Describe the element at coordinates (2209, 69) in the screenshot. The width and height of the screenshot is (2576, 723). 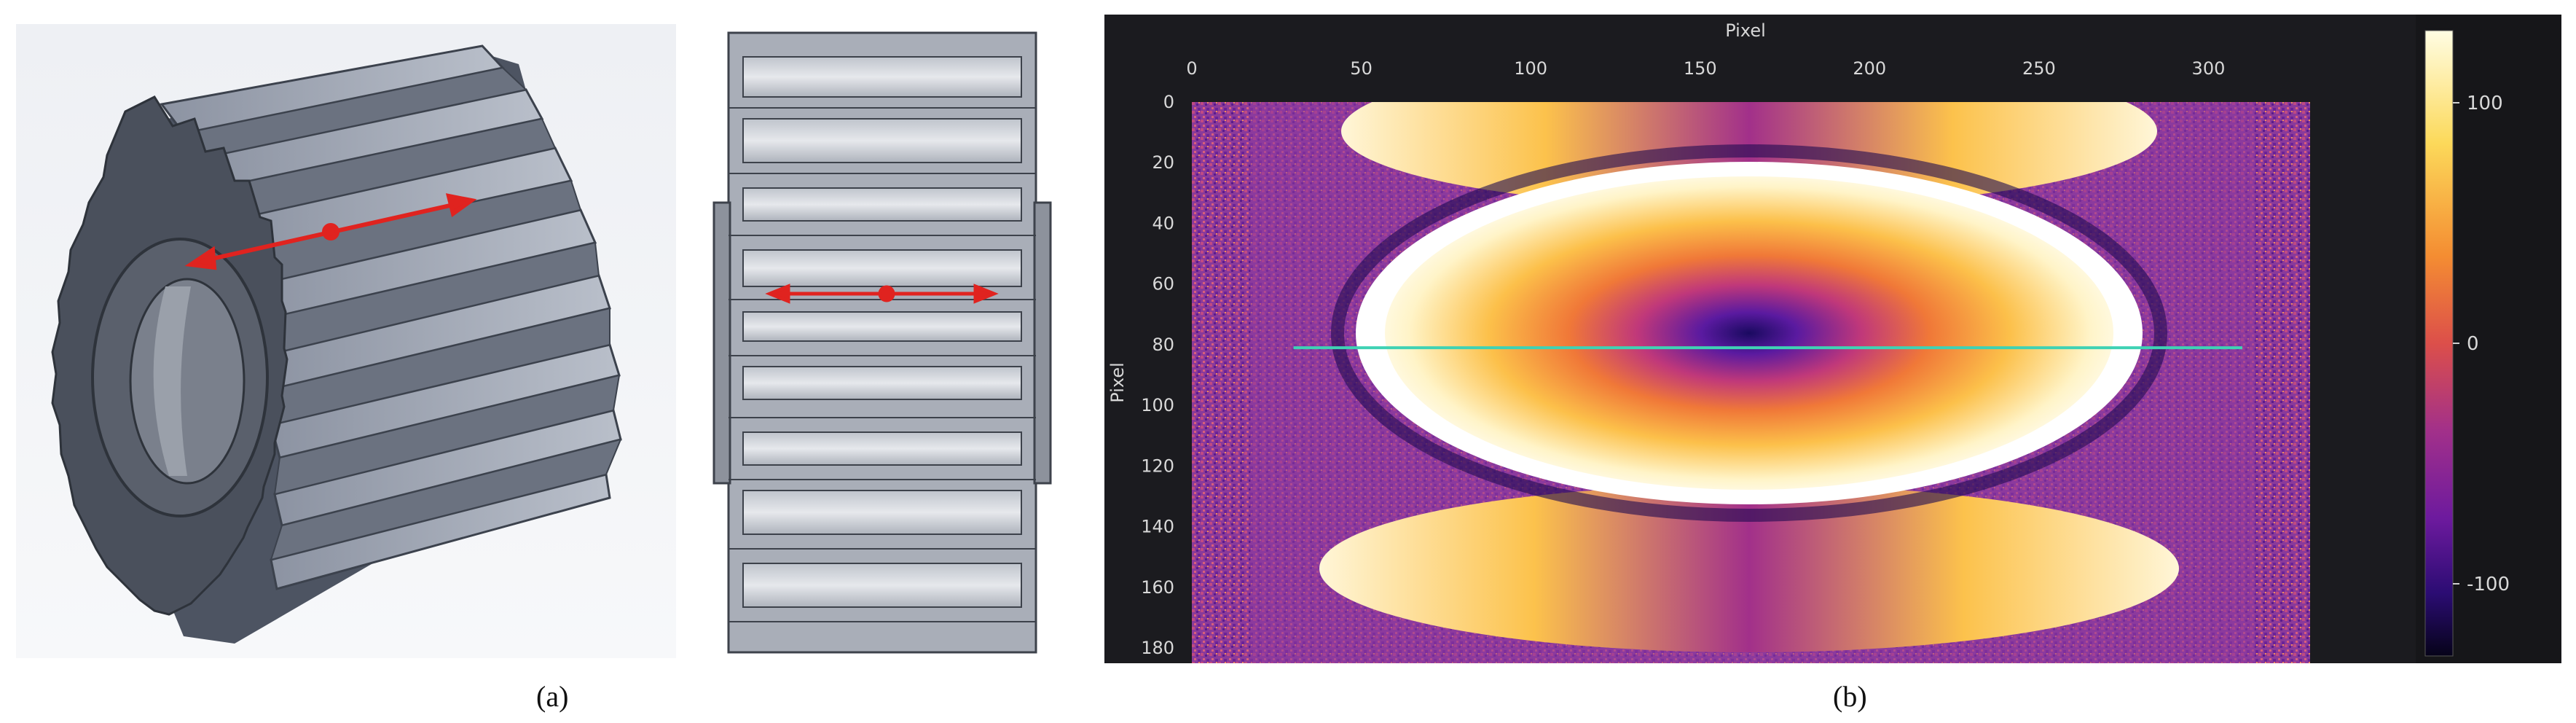
I see `x-tick-label: 300` at that location.